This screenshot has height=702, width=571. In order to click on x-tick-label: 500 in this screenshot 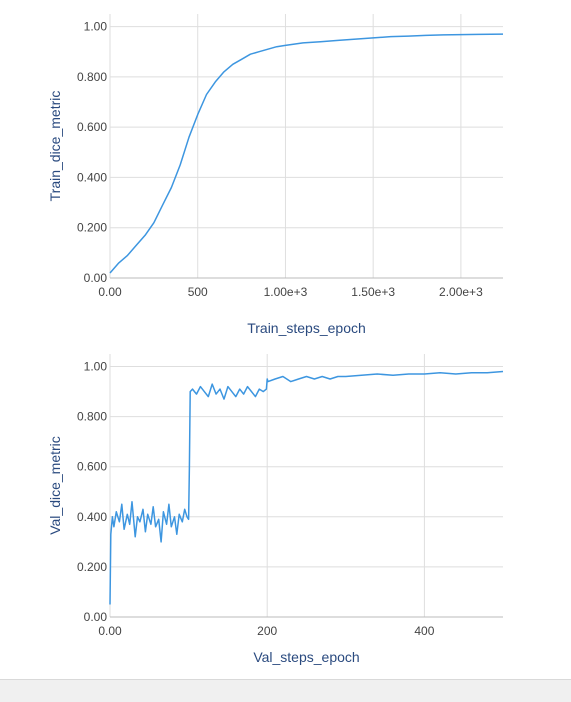, I will do `click(198, 292)`.